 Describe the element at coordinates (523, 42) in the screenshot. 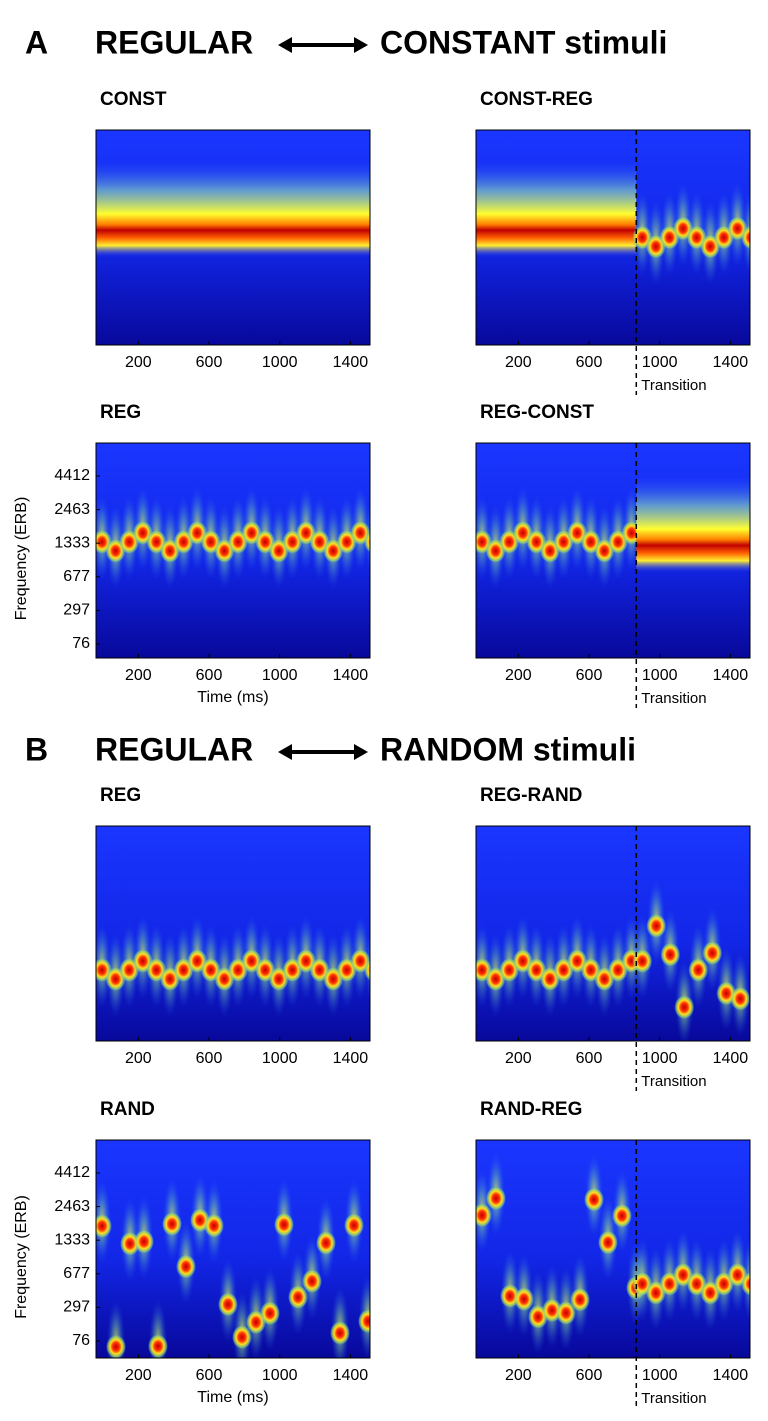

I see `section-right: CONSTANT stimuli` at that location.